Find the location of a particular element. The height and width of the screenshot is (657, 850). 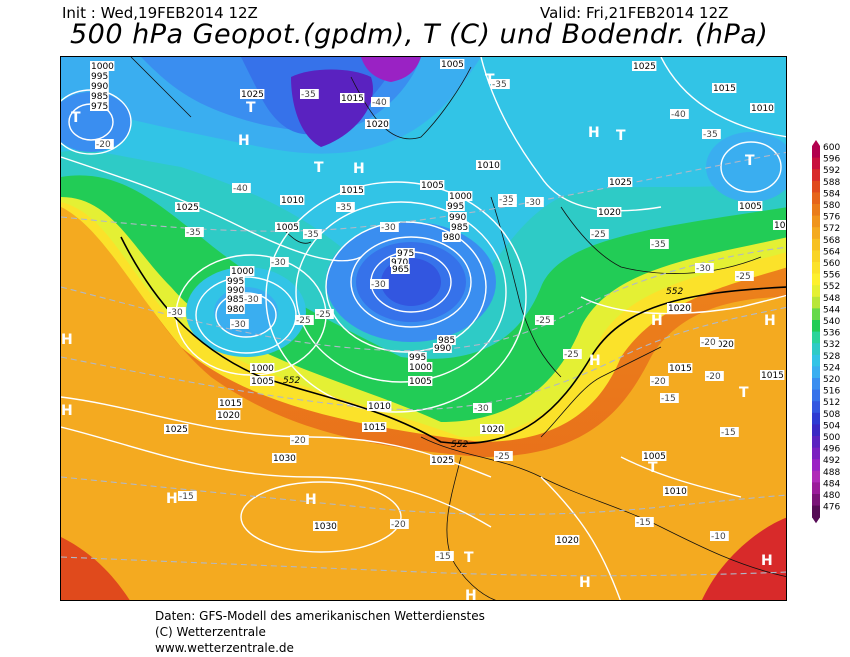

scale-tick-label: 556 is located at coordinates (831, 276).